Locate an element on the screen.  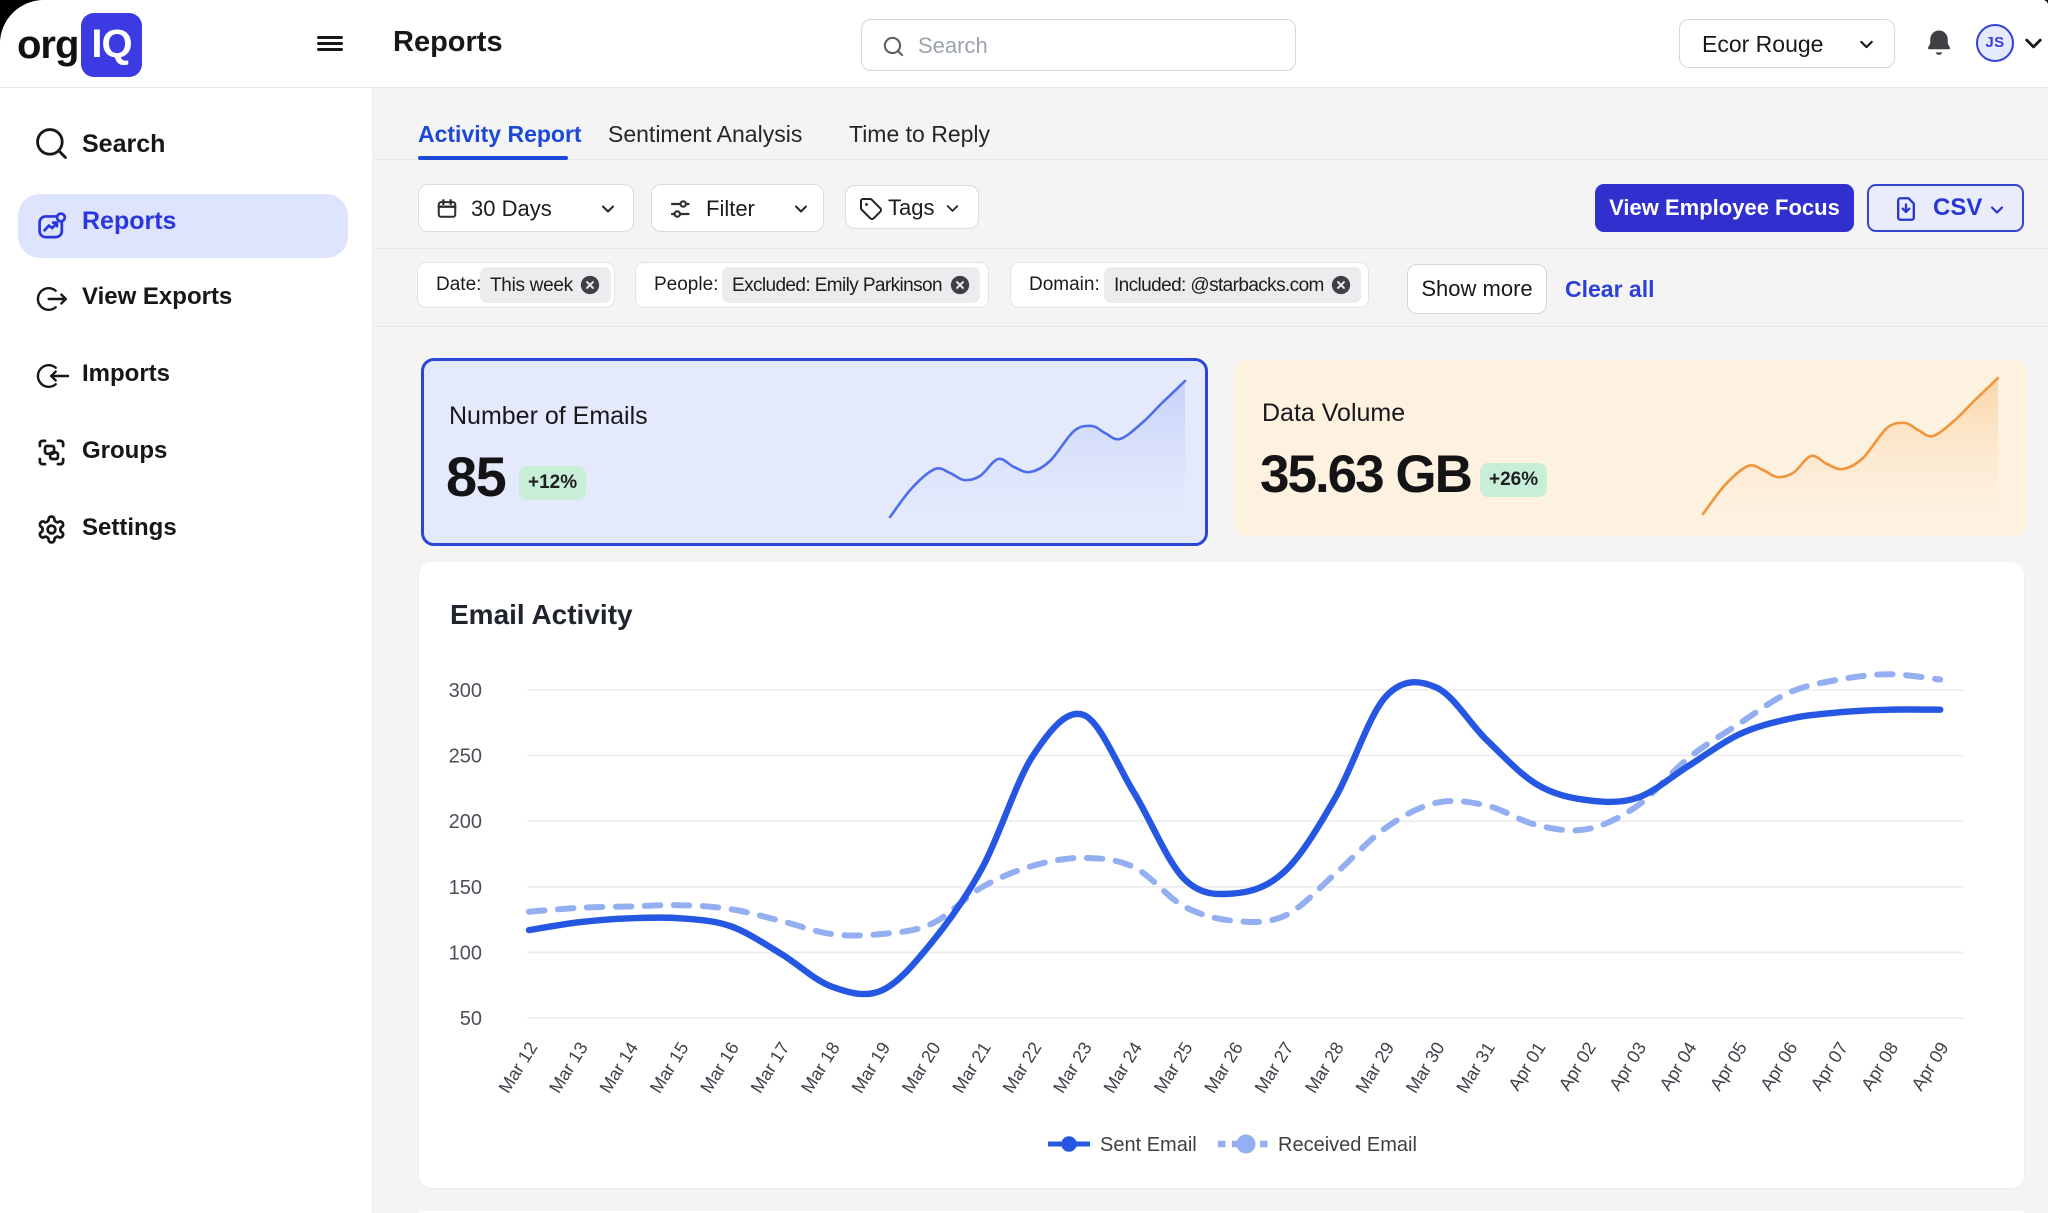
svg-text: Apr 09 is located at coordinates (1930, 1067).